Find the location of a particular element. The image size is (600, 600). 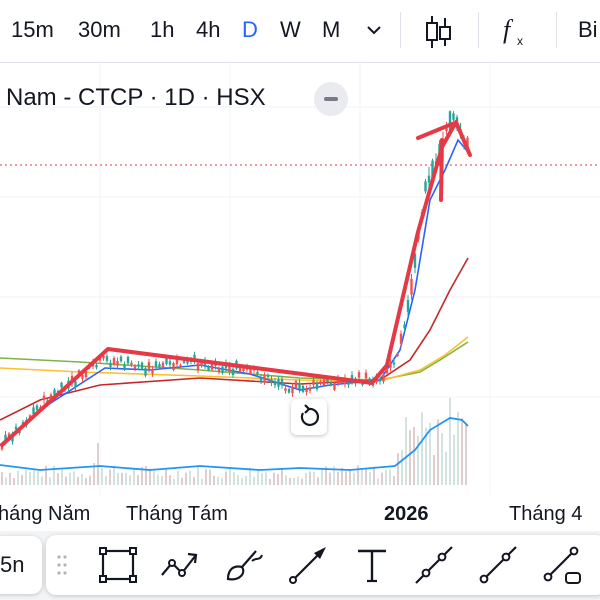

timeframe-30m: 30m is located at coordinates (99, 29).